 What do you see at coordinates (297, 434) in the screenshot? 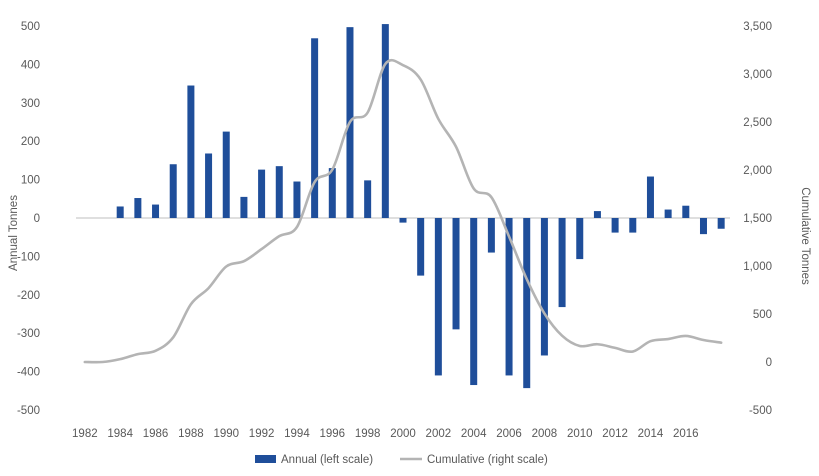
I see `x-tick-label: 1994` at bounding box center [297, 434].